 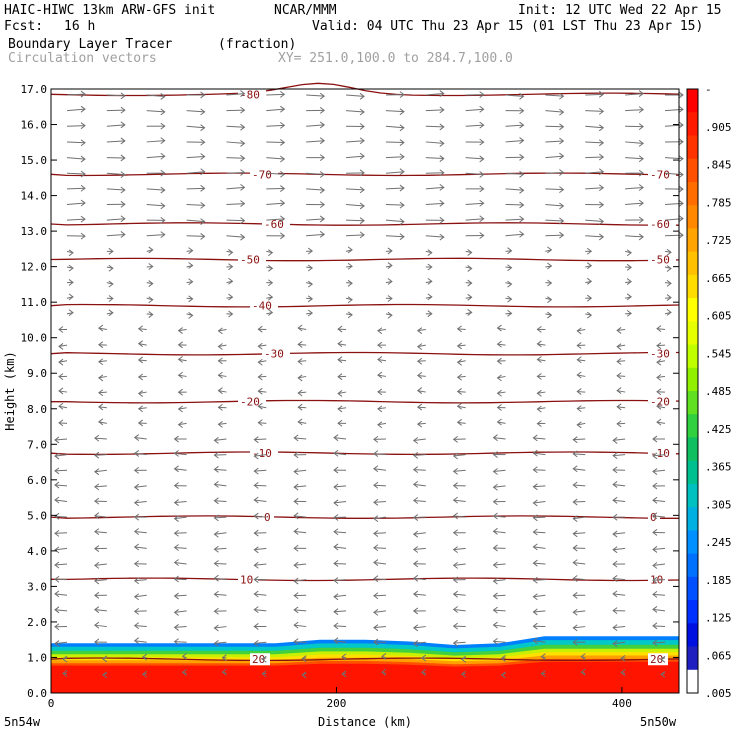 I want to click on colorbar-label: .545, so click(x=718, y=353).